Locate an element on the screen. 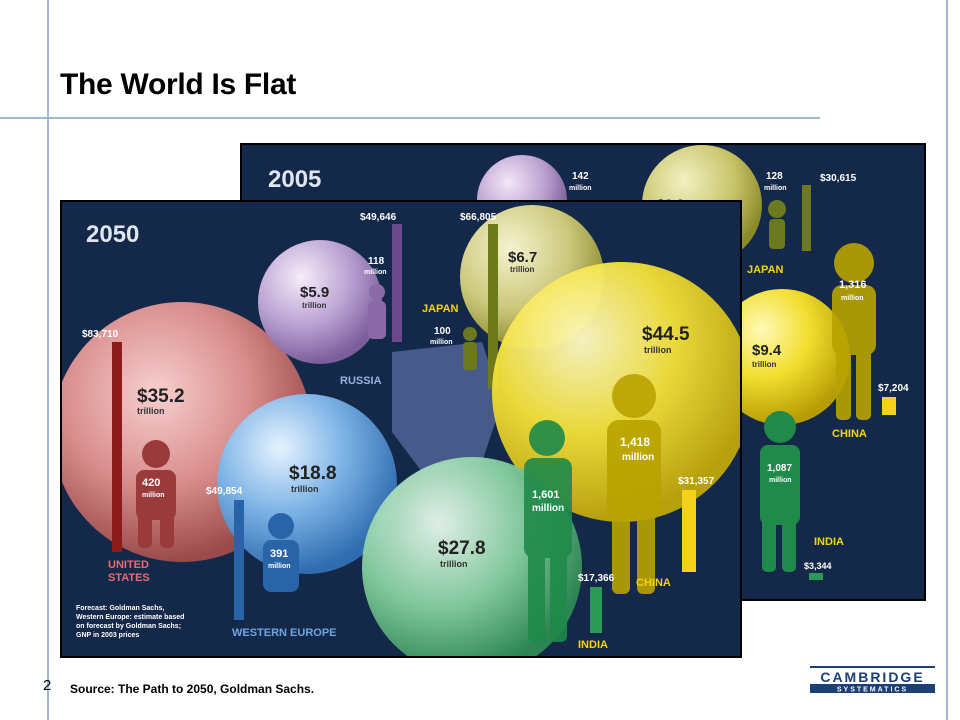 The height and width of the screenshot is (720, 960). us-gdp-unit: trillion is located at coordinates (151, 411).